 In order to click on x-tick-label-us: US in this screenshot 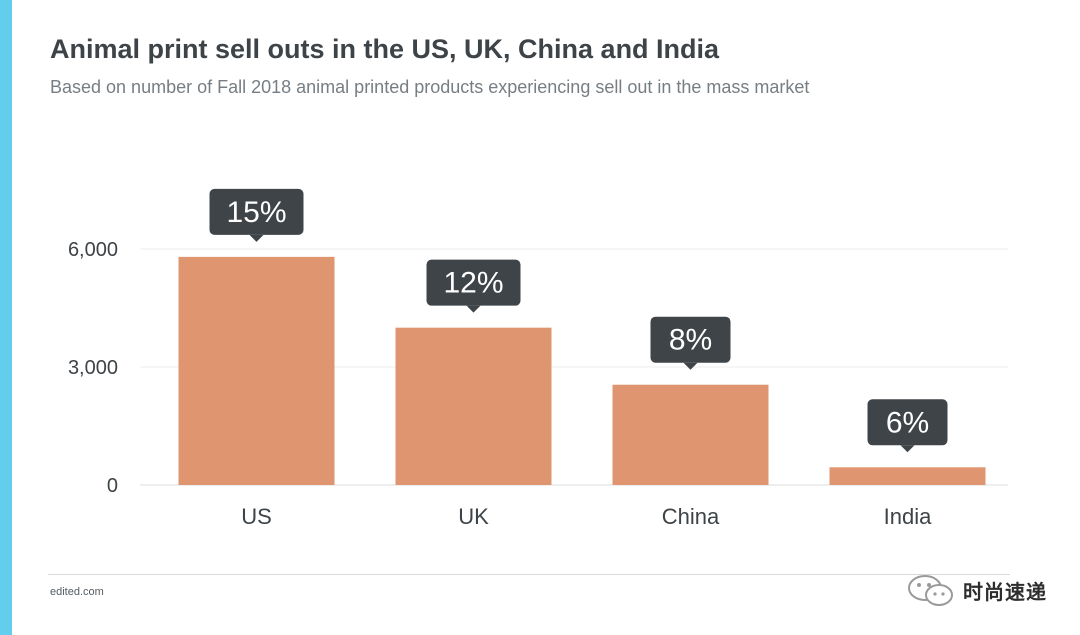, I will do `click(256, 516)`.